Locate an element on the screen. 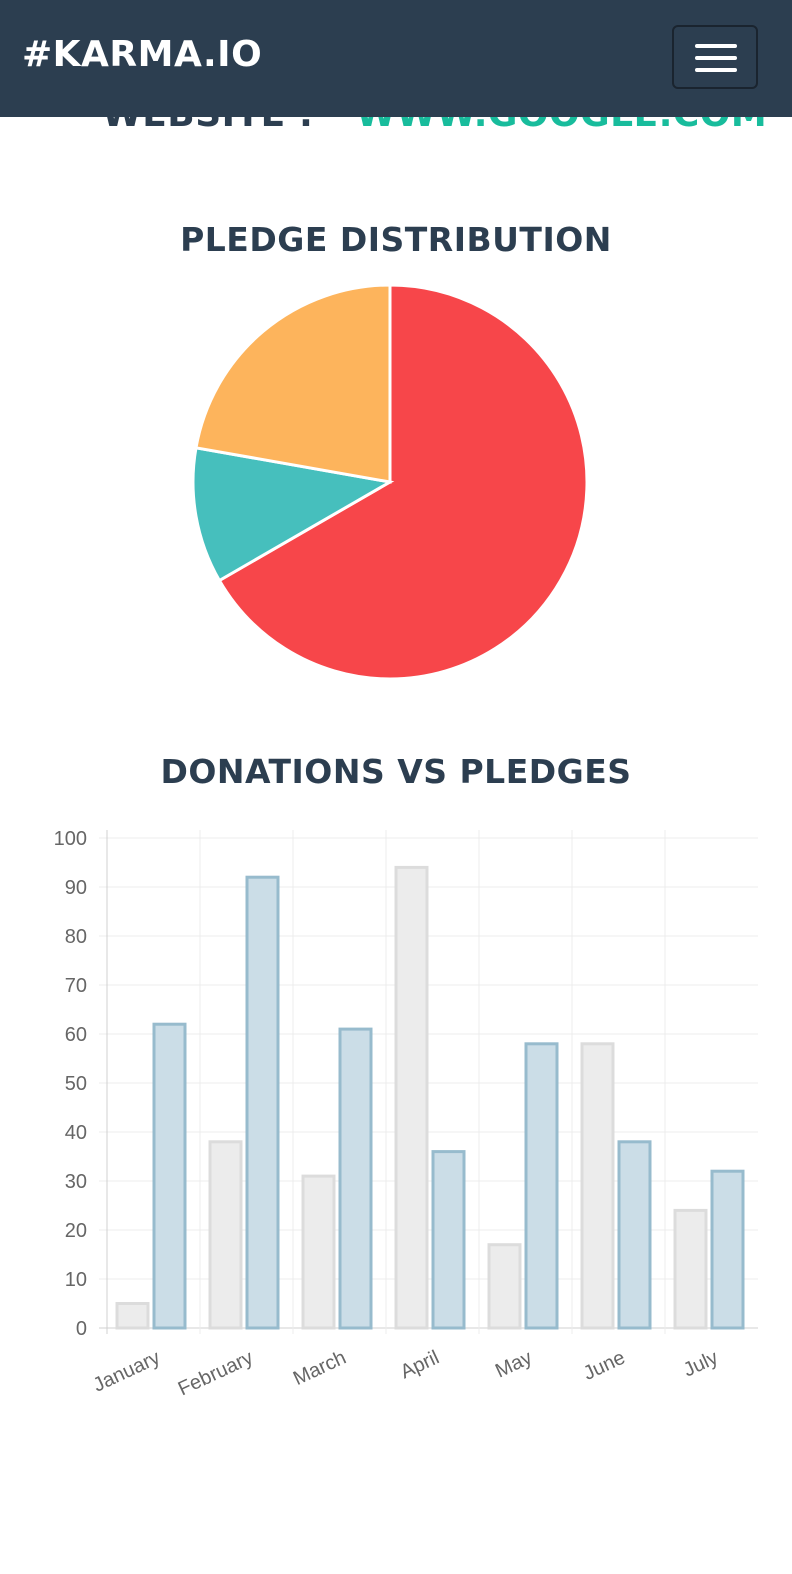  bar-pledges-july is located at coordinates (727, 1249).